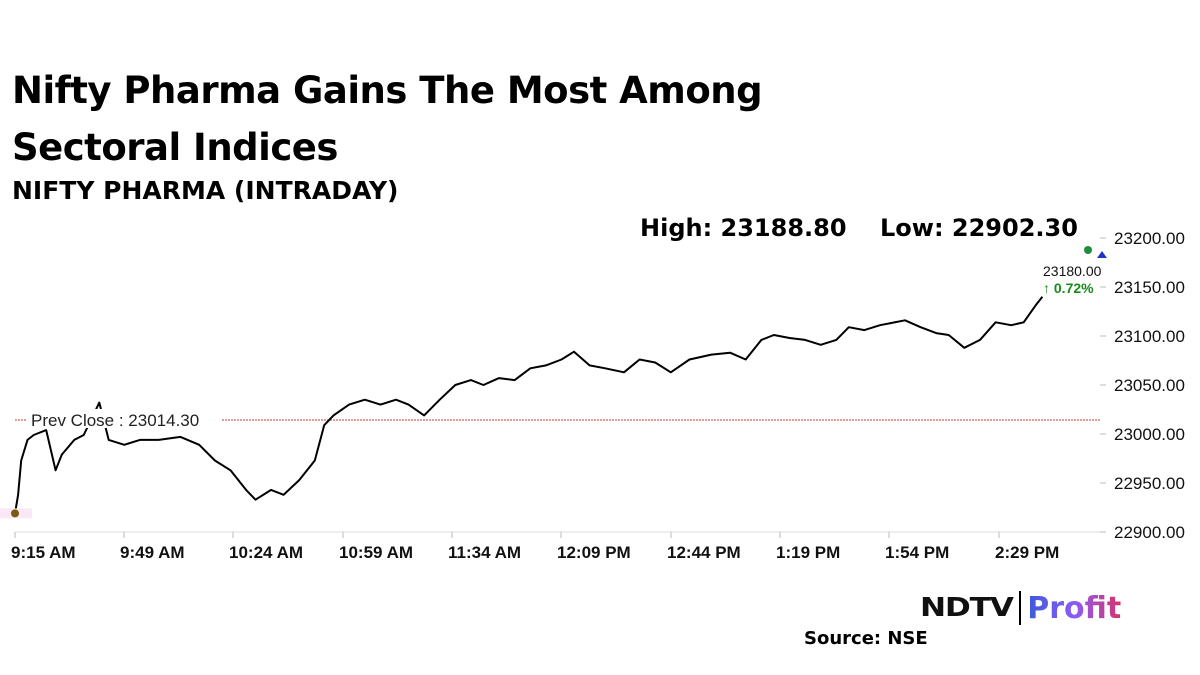 The image size is (1200, 675). What do you see at coordinates (1149, 385) in the screenshot?
I see `y-tick-label: 23050.00` at bounding box center [1149, 385].